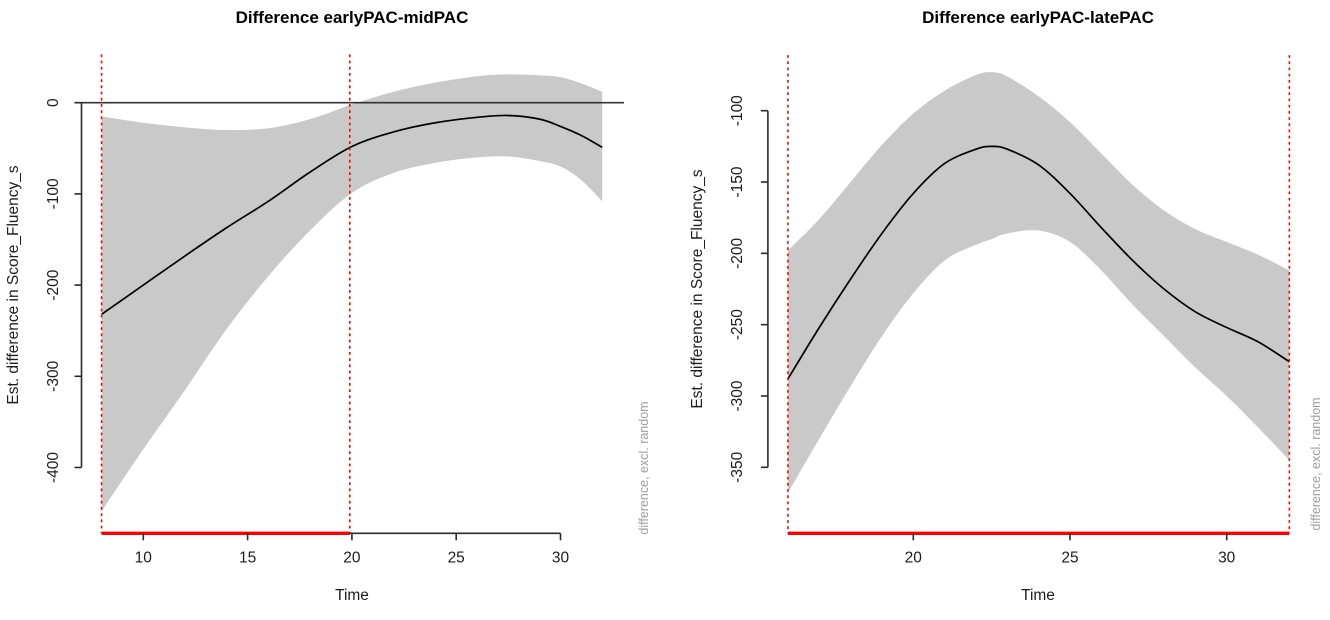 This screenshot has width=1330, height=620. What do you see at coordinates (1038, 595) in the screenshot?
I see `right-x-axis-label: Time` at bounding box center [1038, 595].